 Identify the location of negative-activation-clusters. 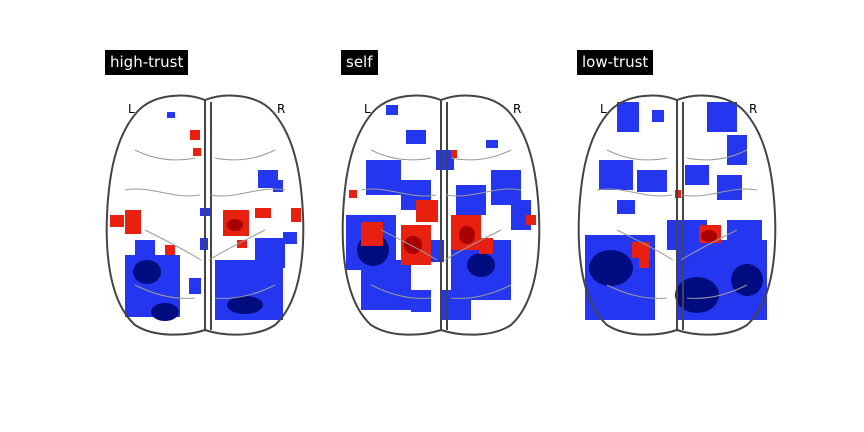
(438, 212).